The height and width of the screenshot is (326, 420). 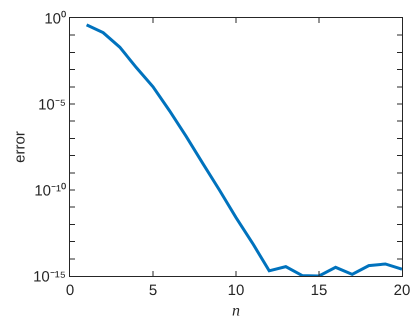 I want to click on y-tick-label: 10⁰, so click(x=55, y=19).